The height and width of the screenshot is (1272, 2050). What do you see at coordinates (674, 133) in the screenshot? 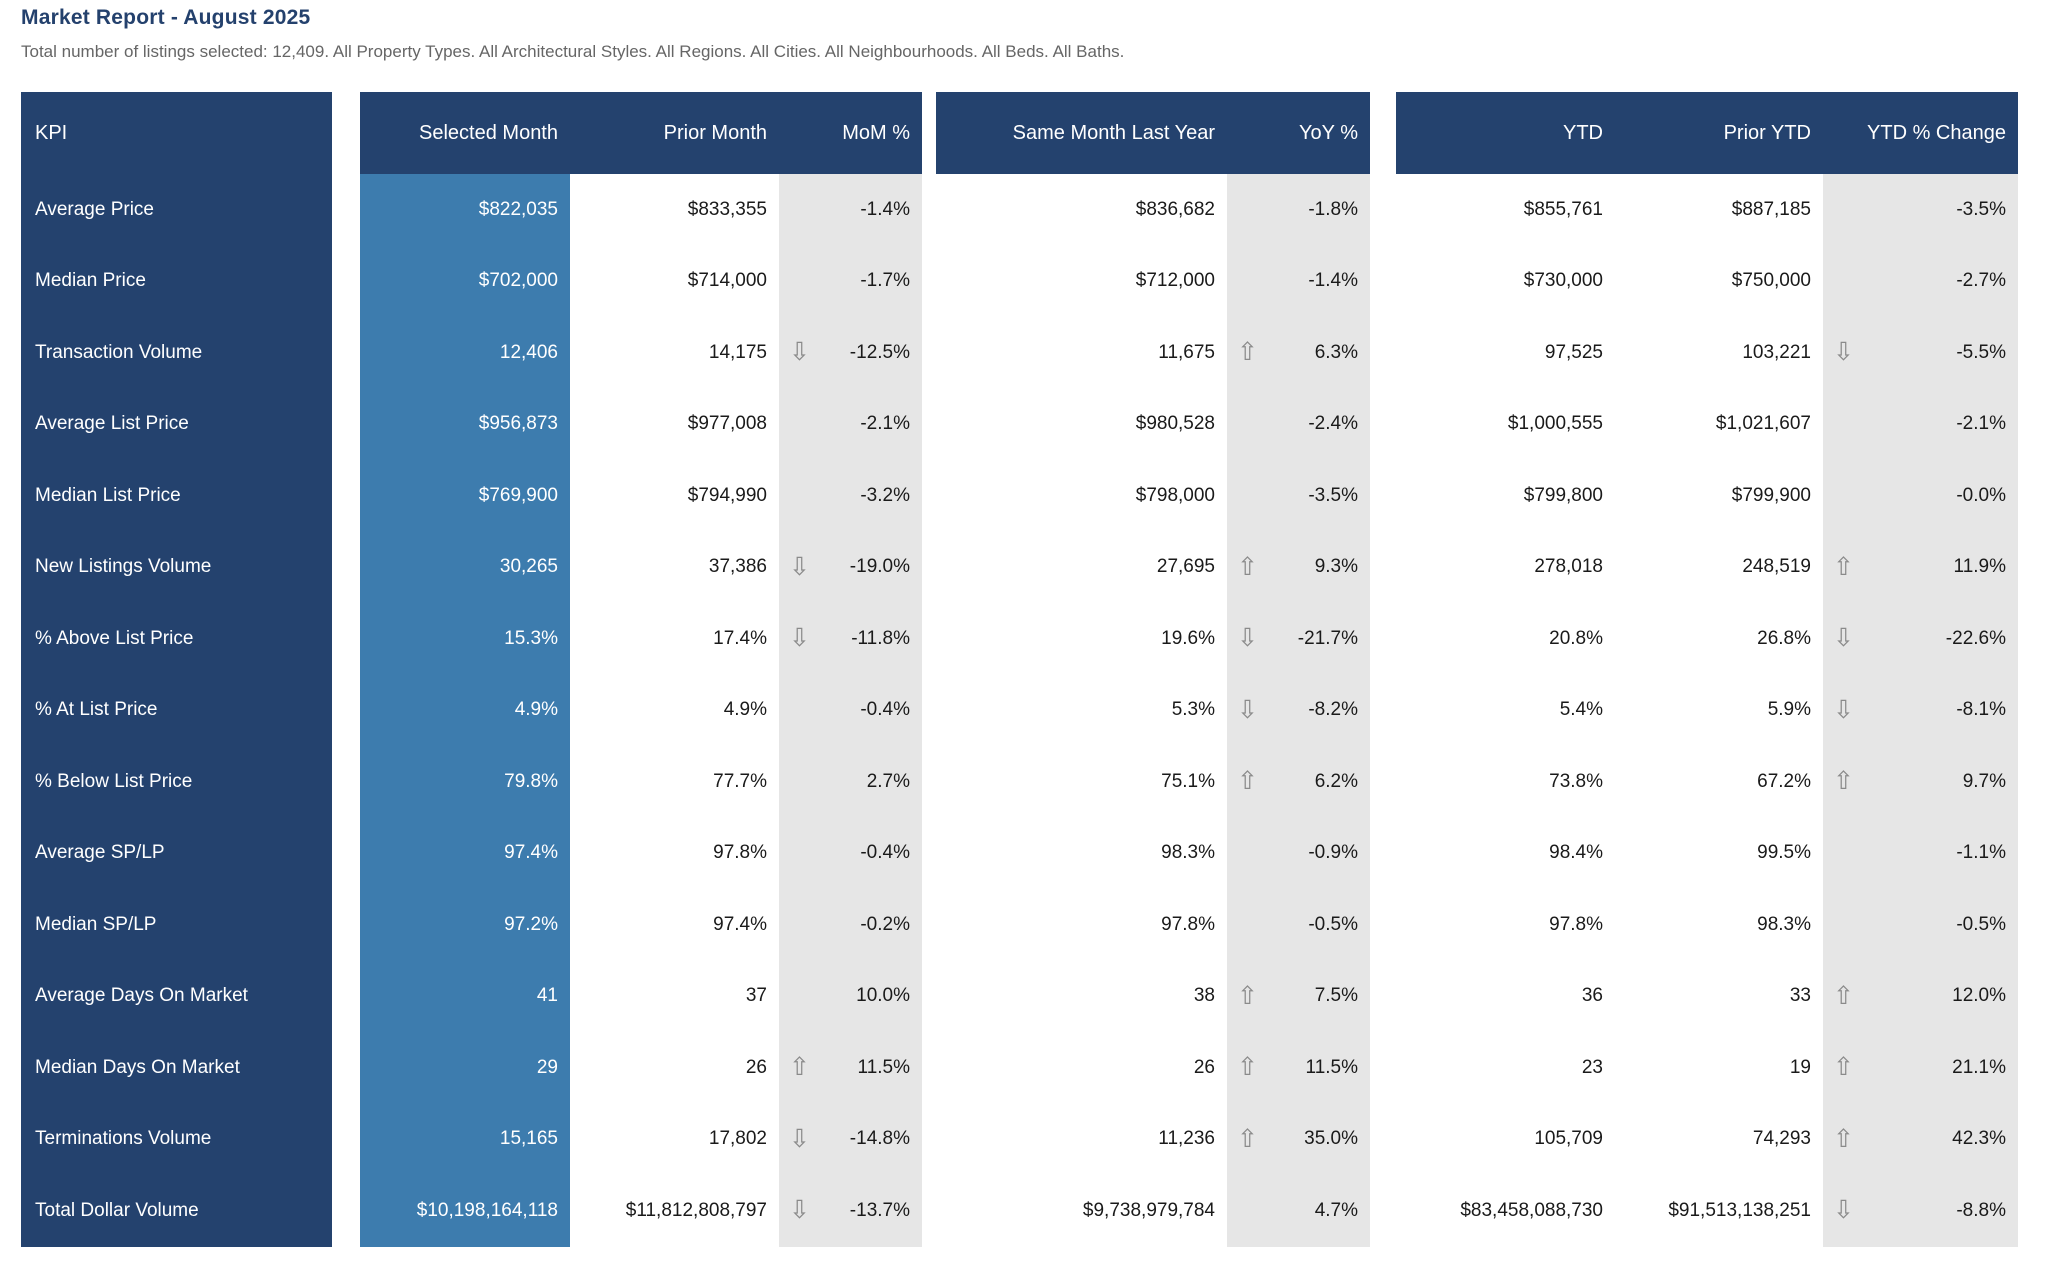
I see `column-header-prior-month: Prior Month` at bounding box center [674, 133].